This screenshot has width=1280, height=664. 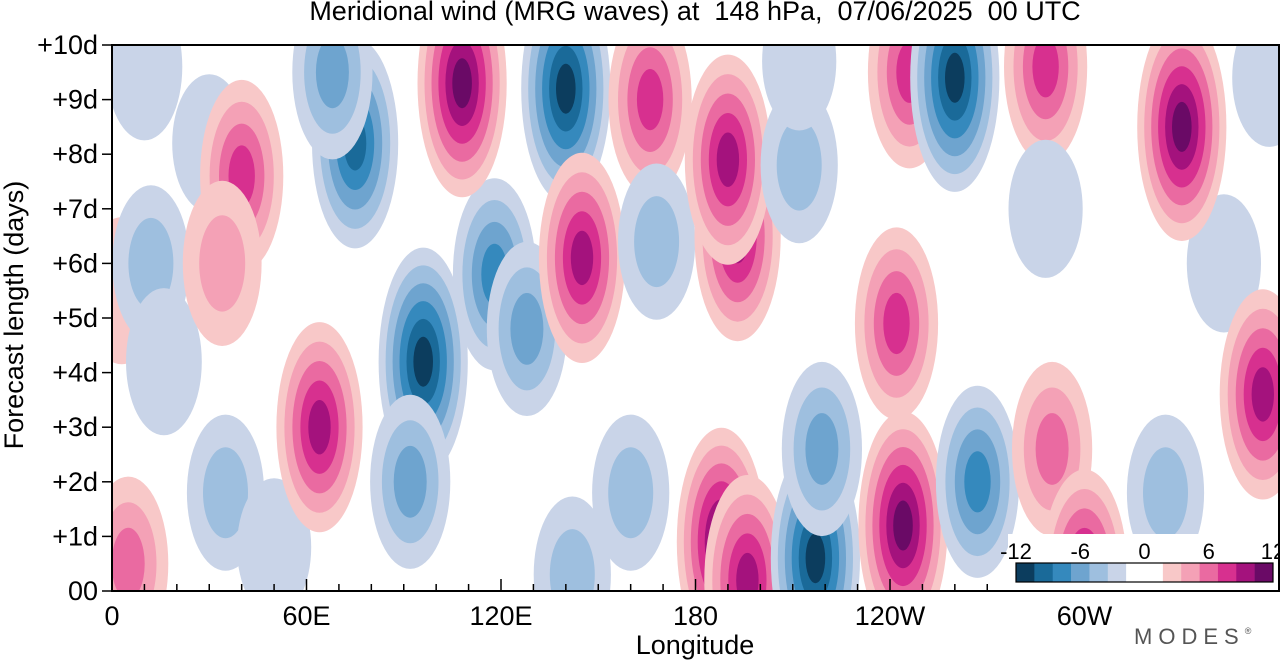 What do you see at coordinates (695, 616) in the screenshot?
I see `x-tick-label: 180` at bounding box center [695, 616].